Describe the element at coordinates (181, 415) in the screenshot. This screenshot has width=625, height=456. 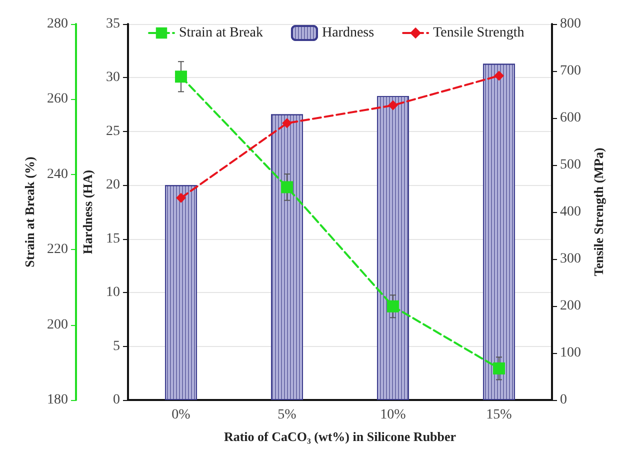
I see `x-tick-label: 0%` at that location.